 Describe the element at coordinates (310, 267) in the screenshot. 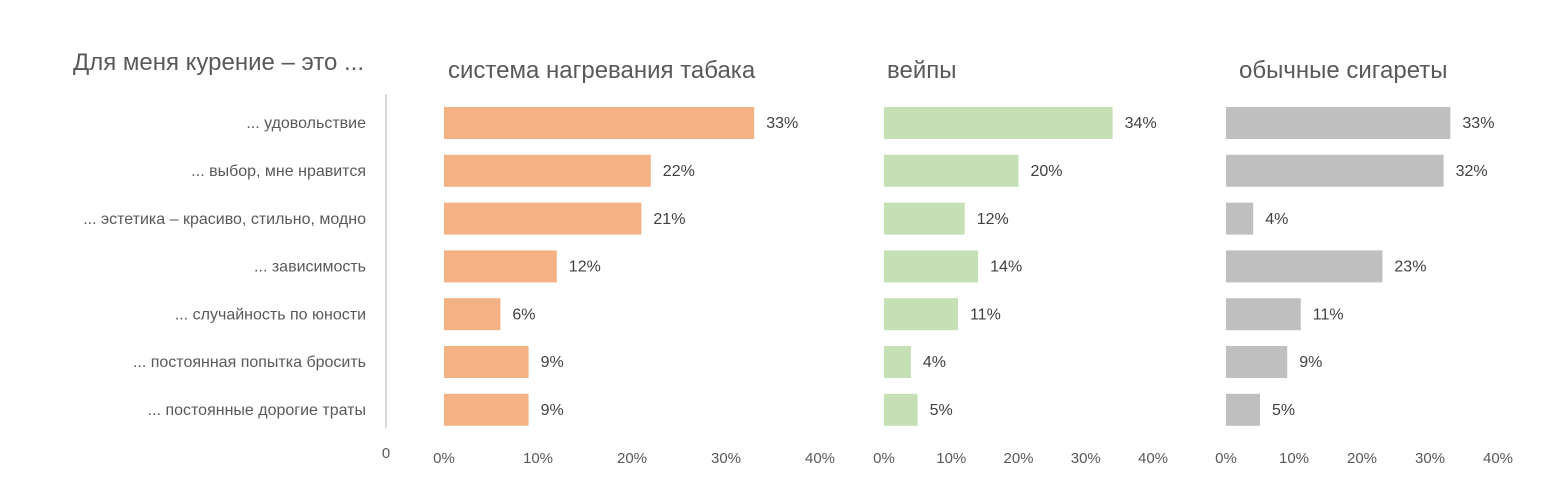

I see `category-label: ... зависимость` at that location.